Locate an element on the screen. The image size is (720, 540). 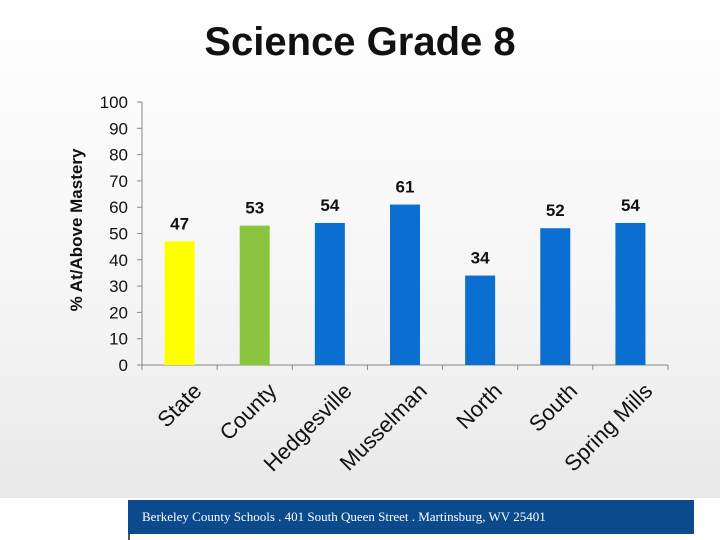
data-label: 53 is located at coordinates (254, 208).